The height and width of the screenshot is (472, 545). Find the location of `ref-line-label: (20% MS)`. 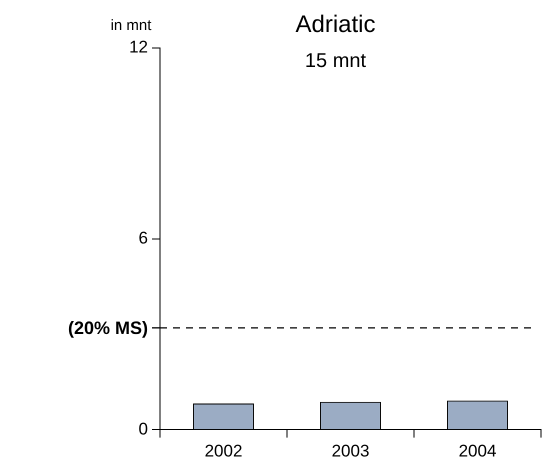

ref-line-label: (20% MS) is located at coordinates (108, 328).